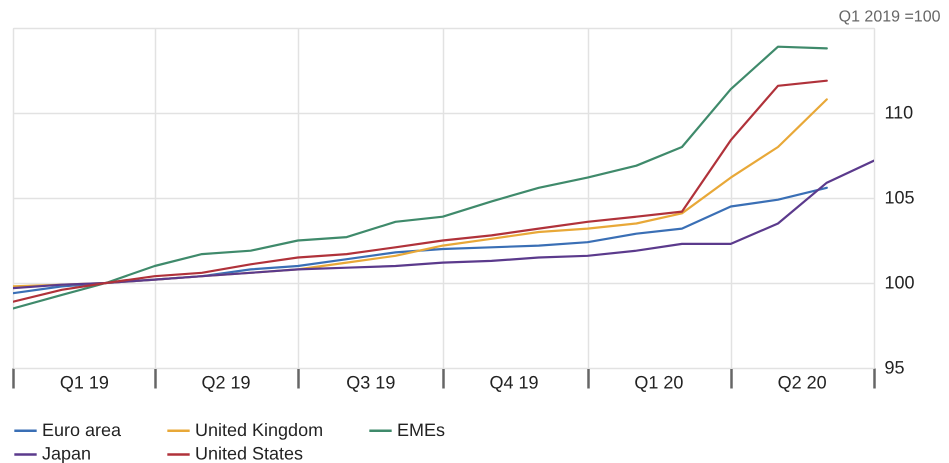  Describe the element at coordinates (889, 17) in the screenshot. I see `y-axis-title: Q1 2019 =100` at that location.